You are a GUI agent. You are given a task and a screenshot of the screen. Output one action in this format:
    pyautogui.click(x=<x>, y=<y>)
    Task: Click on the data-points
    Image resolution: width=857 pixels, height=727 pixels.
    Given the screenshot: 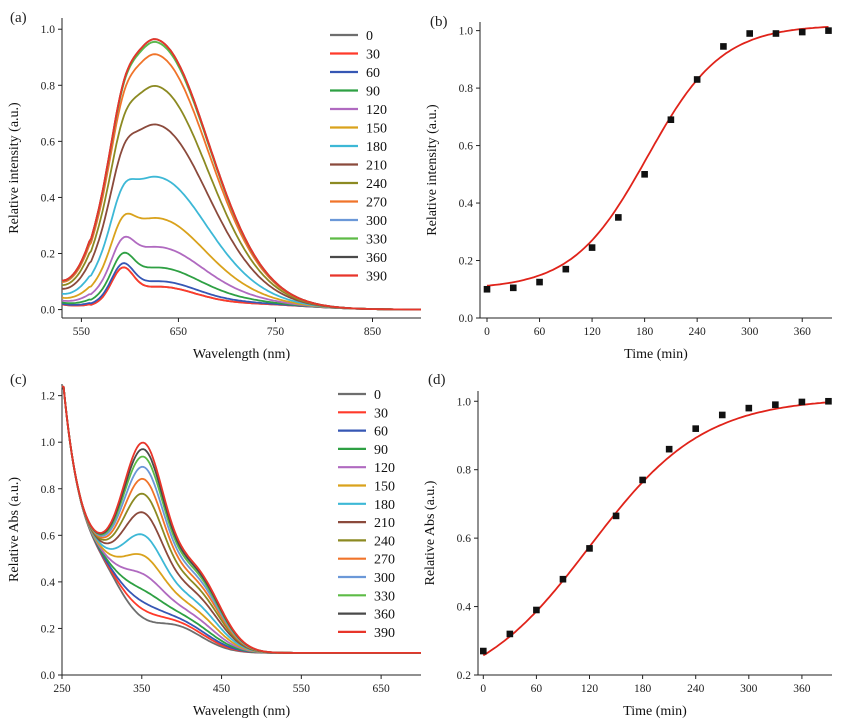 What is the action you would take?
    pyautogui.click(x=657, y=160)
    